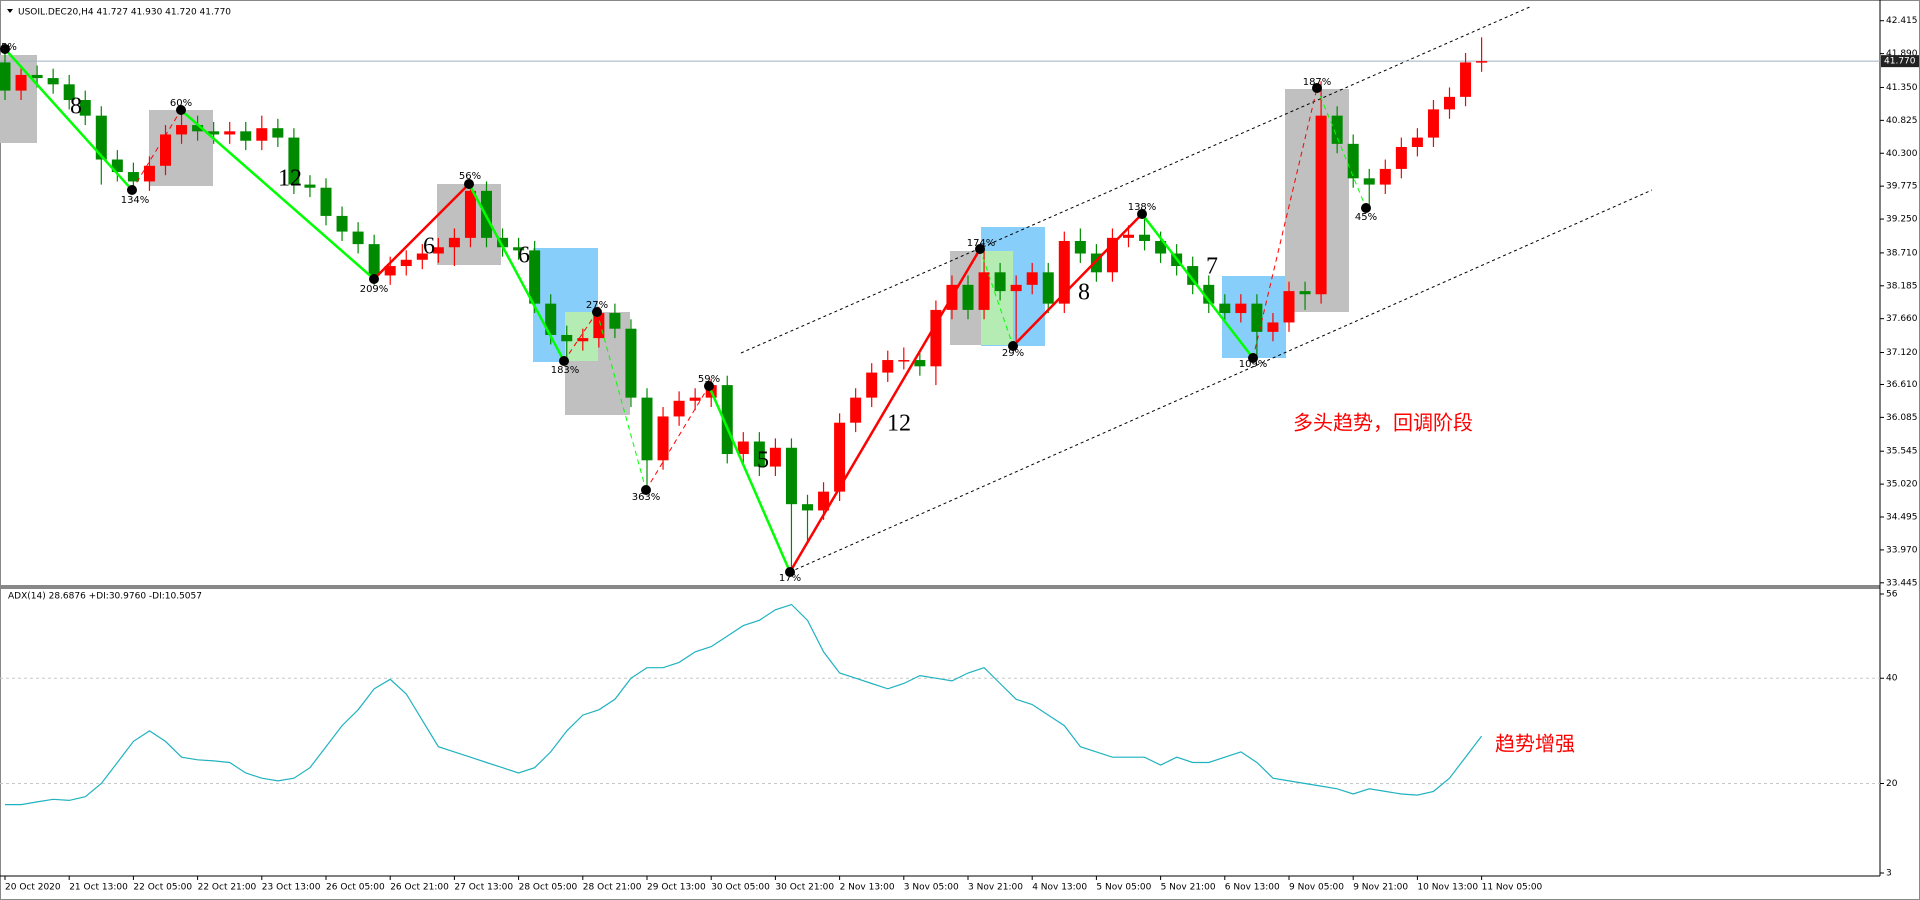 Image resolution: width=1920 pixels, height=900 pixels. What do you see at coordinates (1902, 583) in the screenshot?
I see `y-tick-label: 33.445` at bounding box center [1902, 583].